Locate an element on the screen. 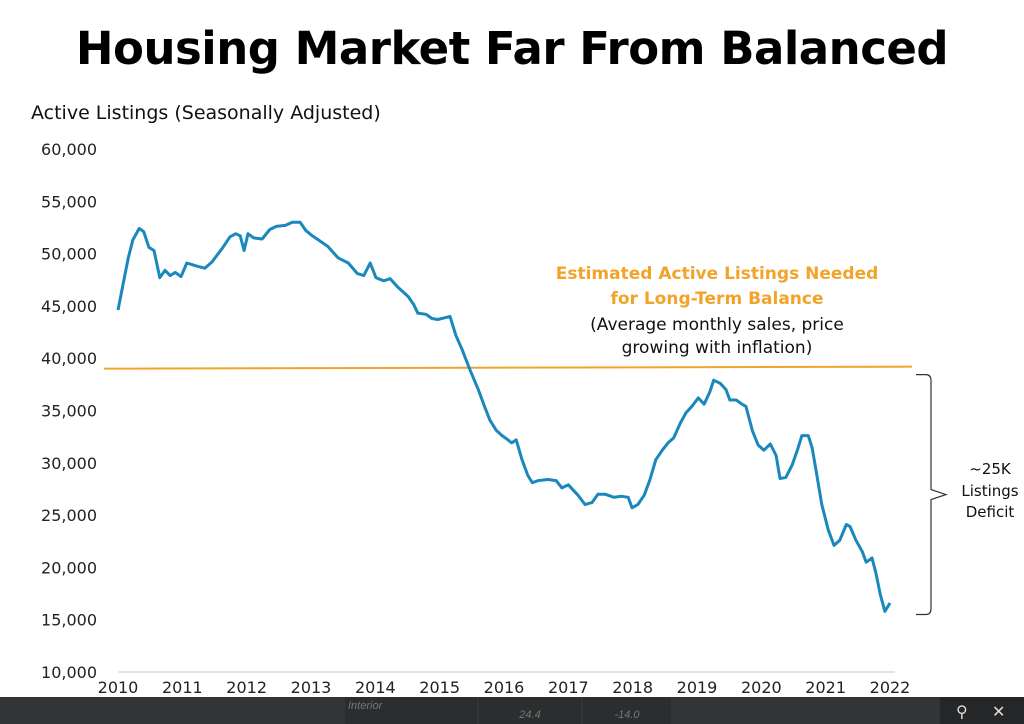  y-tick-label: 30,000 is located at coordinates (69, 463).